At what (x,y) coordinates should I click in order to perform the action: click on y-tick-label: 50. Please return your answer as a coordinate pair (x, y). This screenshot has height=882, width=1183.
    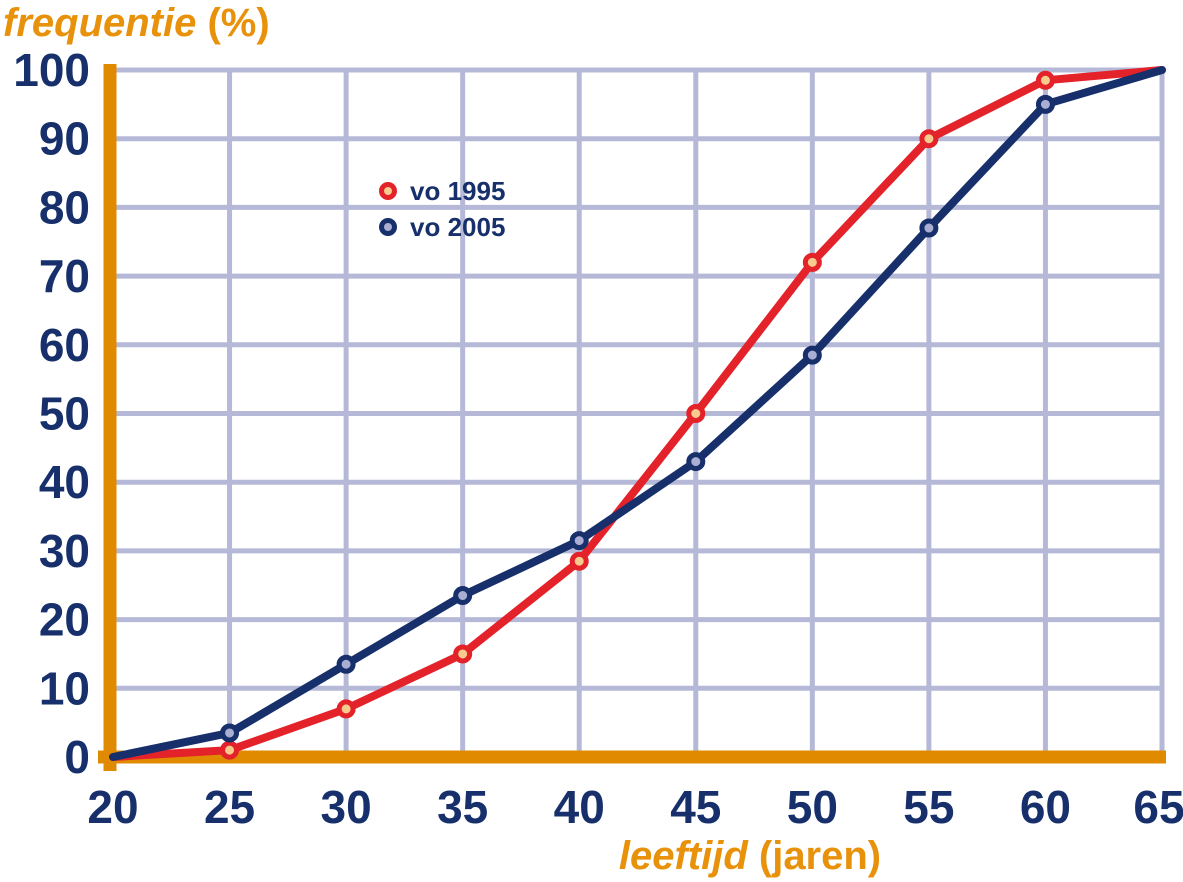
    Looking at the image, I should click on (64, 414).